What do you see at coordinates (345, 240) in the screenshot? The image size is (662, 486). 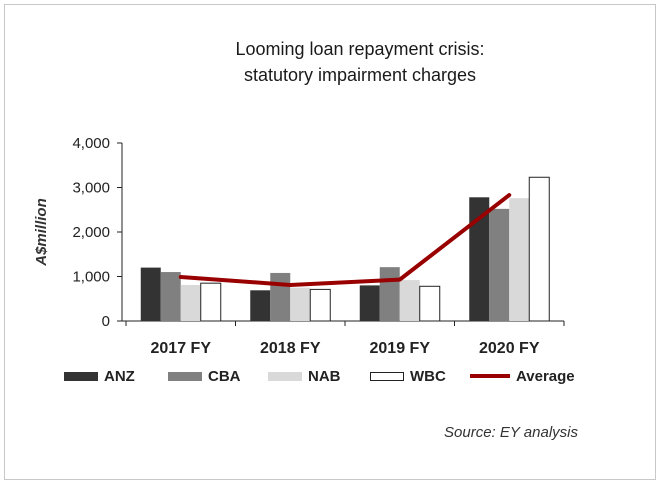 I see `line-average` at bounding box center [345, 240].